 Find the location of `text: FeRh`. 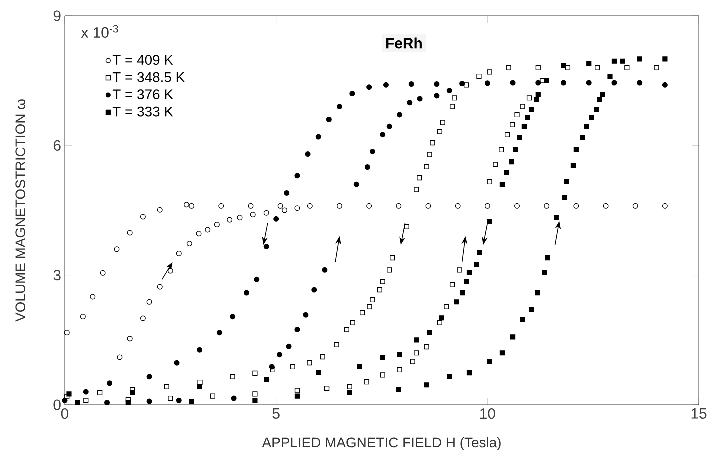

text: FeRh is located at coordinates (404, 43).